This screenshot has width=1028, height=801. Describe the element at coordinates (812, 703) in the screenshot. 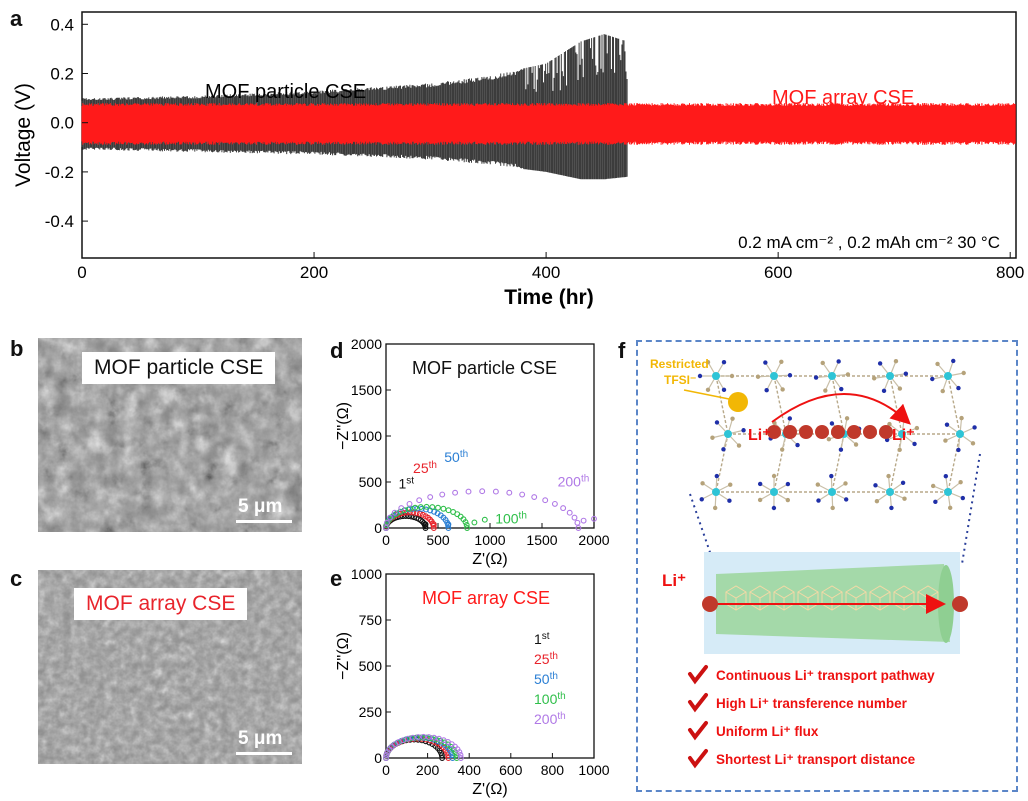

I see `feature-text: High Li⁺ transference number` at that location.